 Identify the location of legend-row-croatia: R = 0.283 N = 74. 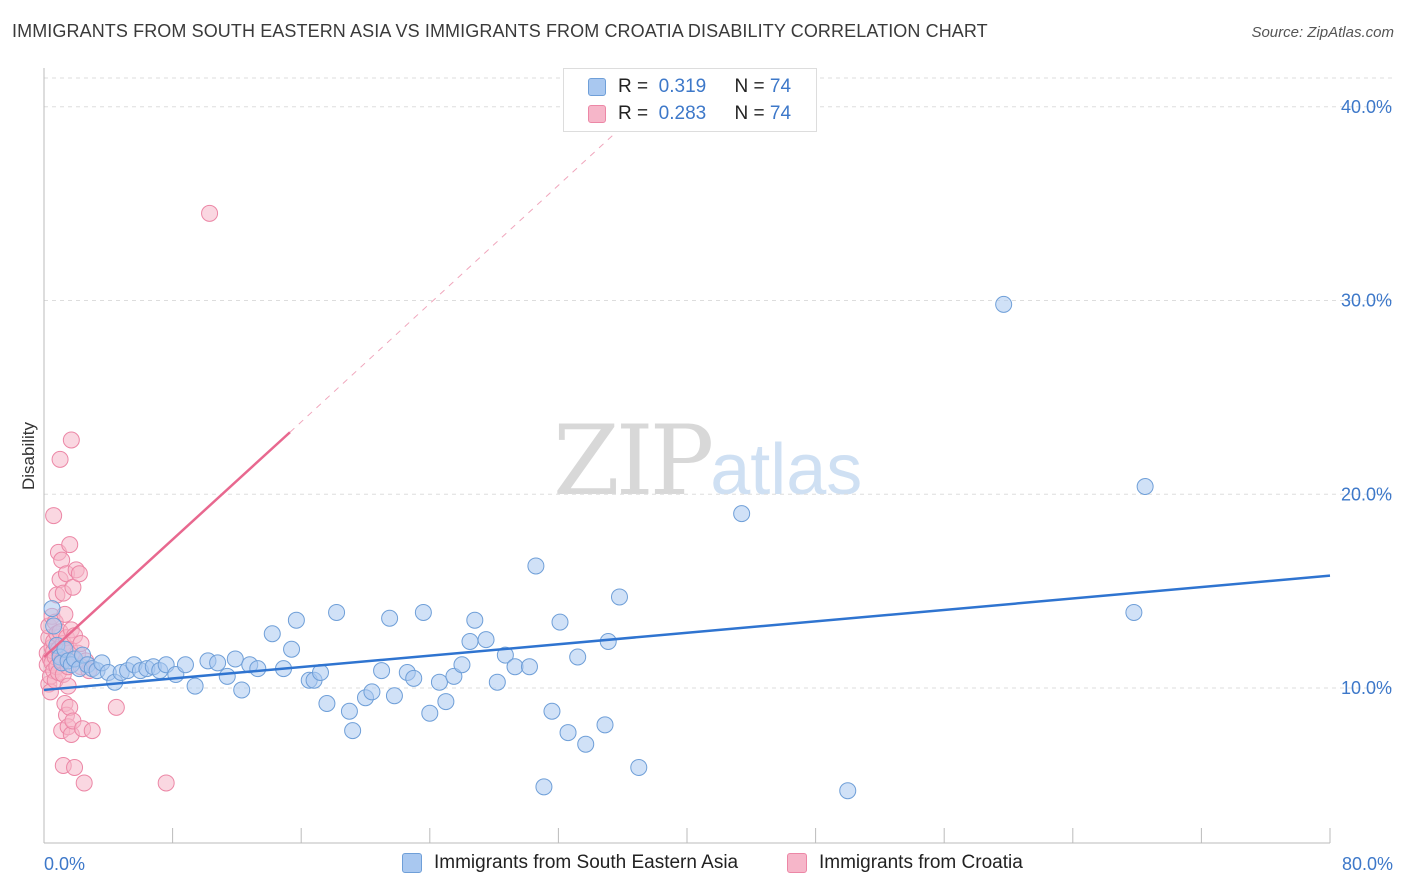
(689, 114).